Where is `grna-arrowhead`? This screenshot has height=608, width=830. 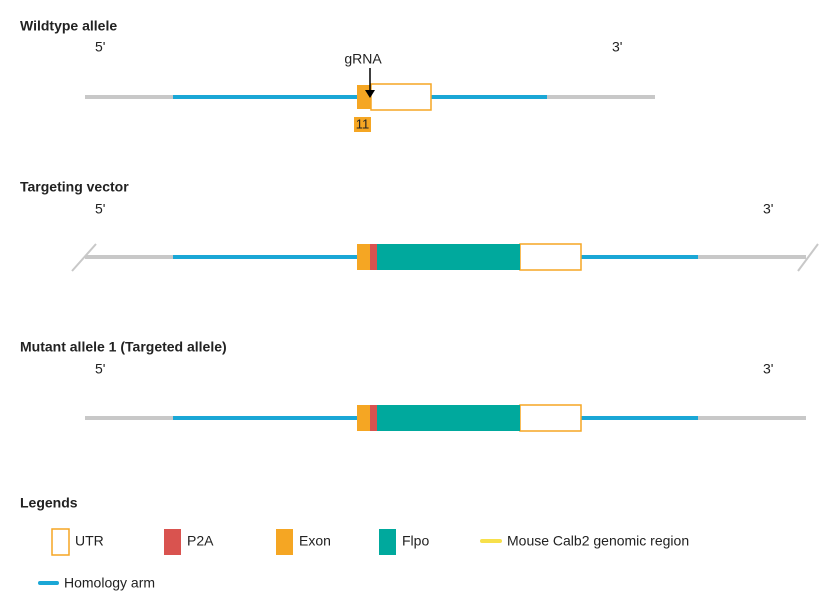 grna-arrowhead is located at coordinates (370, 94).